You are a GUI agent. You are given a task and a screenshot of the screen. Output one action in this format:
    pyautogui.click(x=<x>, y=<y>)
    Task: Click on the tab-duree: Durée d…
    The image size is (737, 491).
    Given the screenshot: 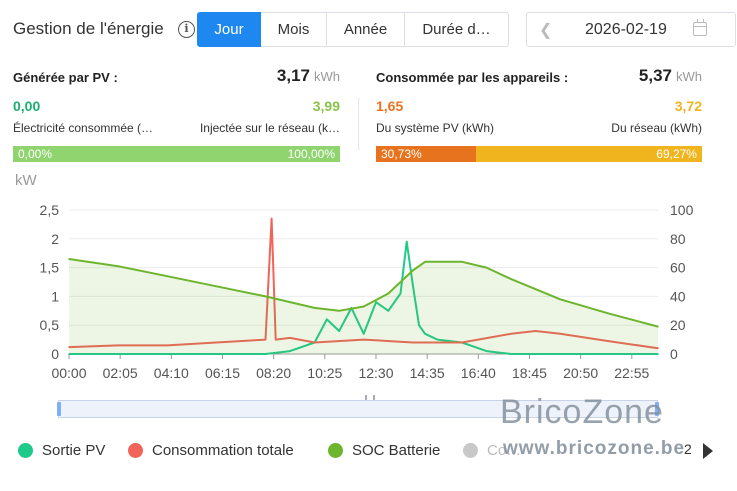 What is the action you would take?
    pyautogui.click(x=457, y=29)
    